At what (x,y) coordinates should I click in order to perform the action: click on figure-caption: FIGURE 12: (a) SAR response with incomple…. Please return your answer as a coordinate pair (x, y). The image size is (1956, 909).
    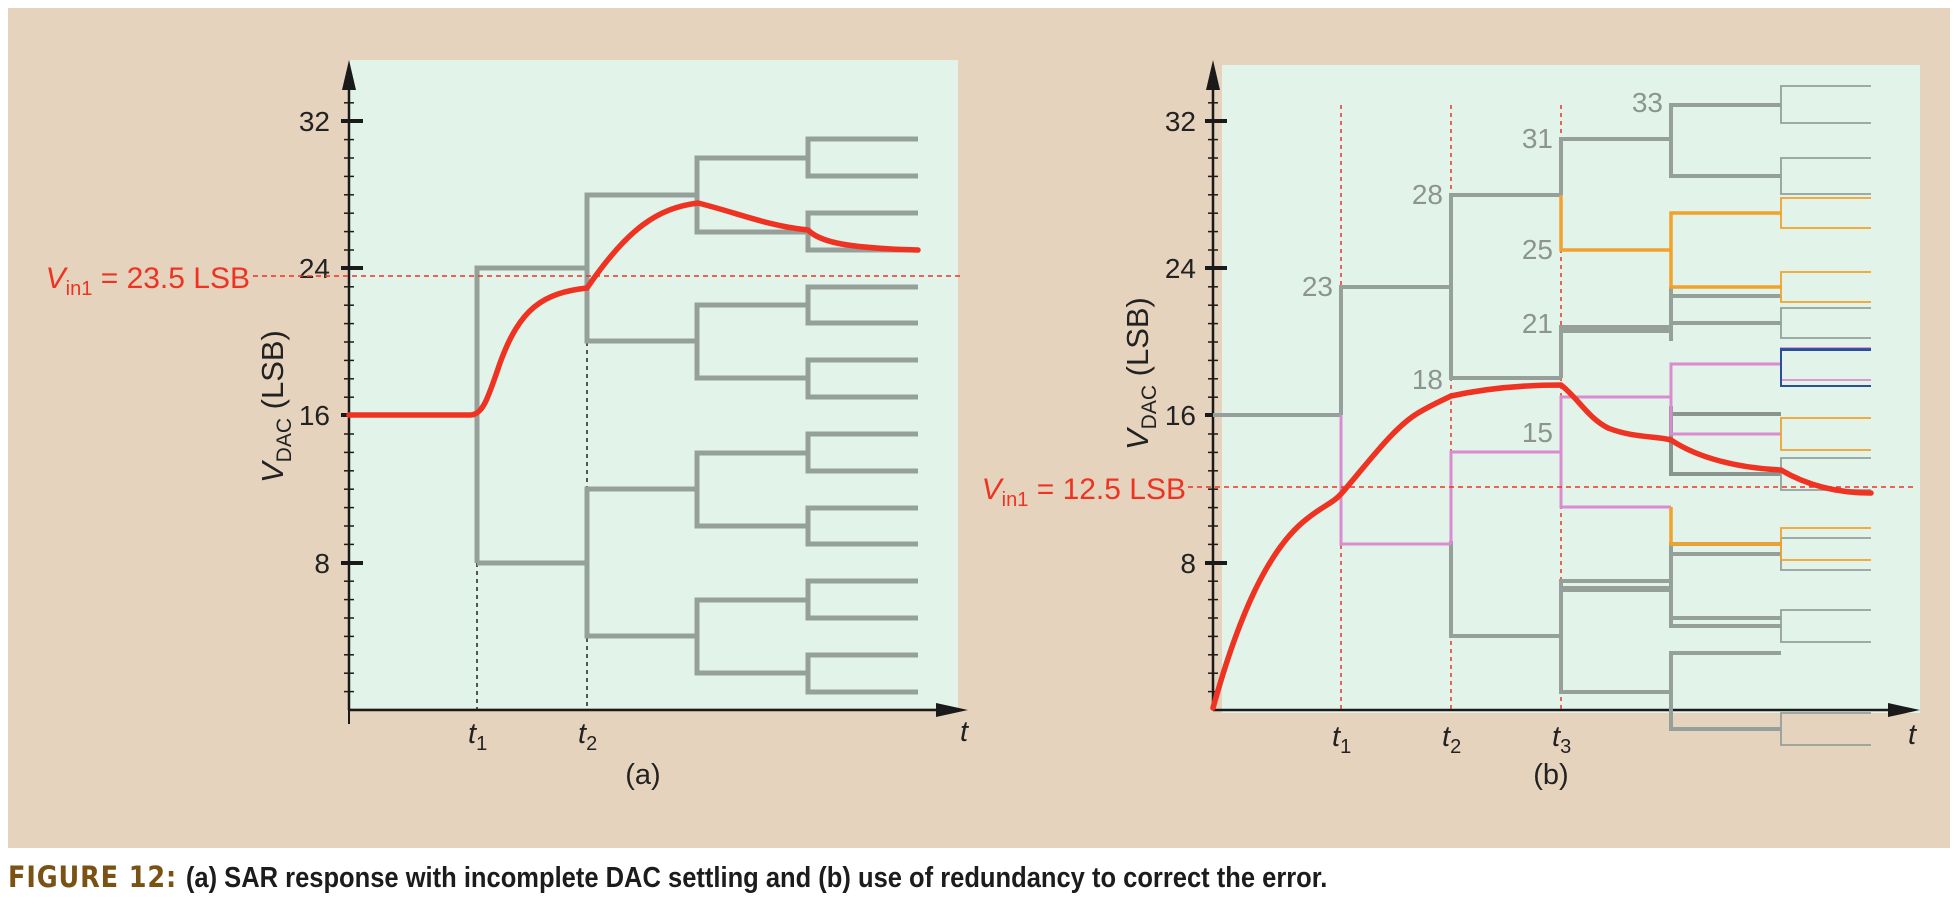
    Looking at the image, I should click on (667, 877).